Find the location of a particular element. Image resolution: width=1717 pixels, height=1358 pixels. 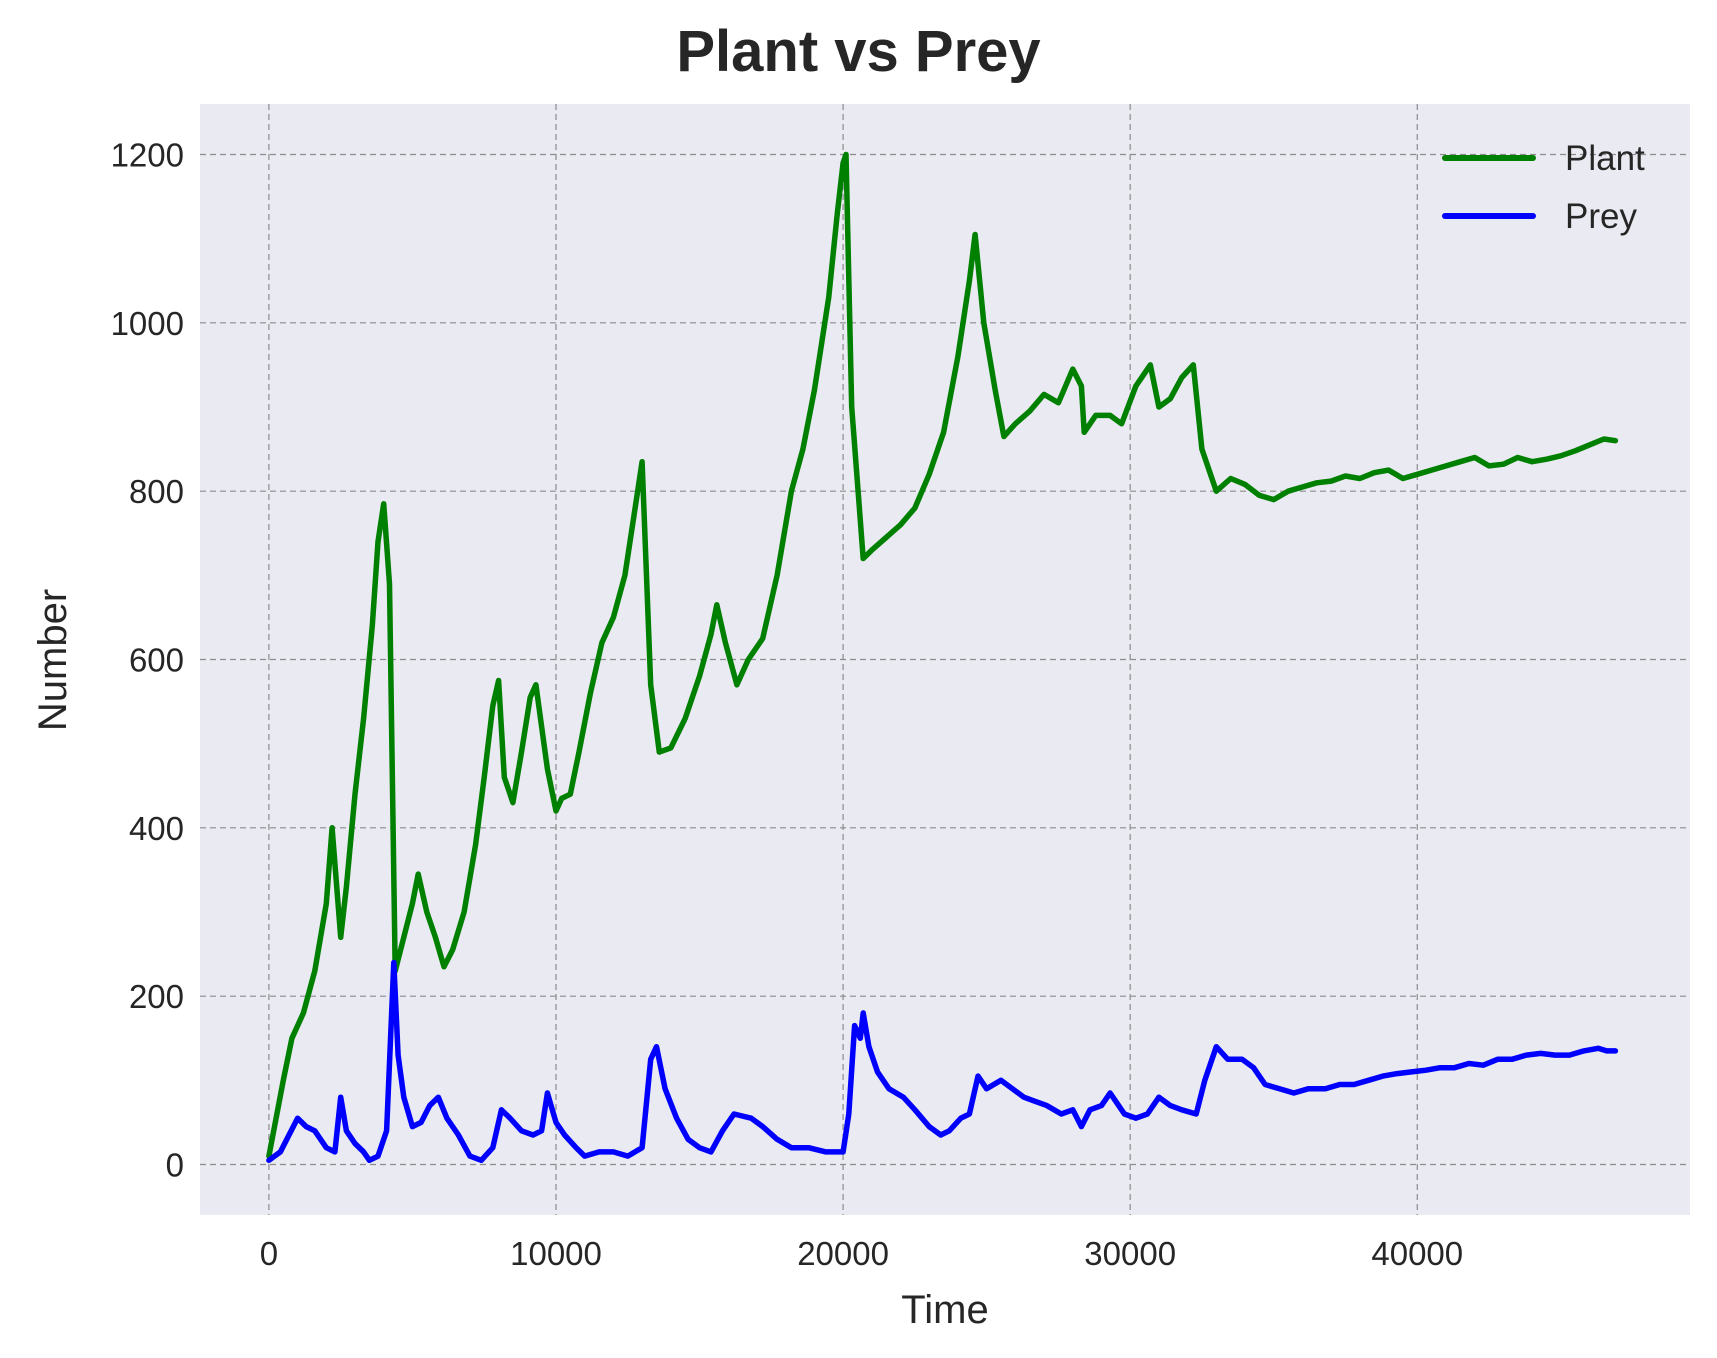

y-tick-label: 1000 is located at coordinates (147, 323).